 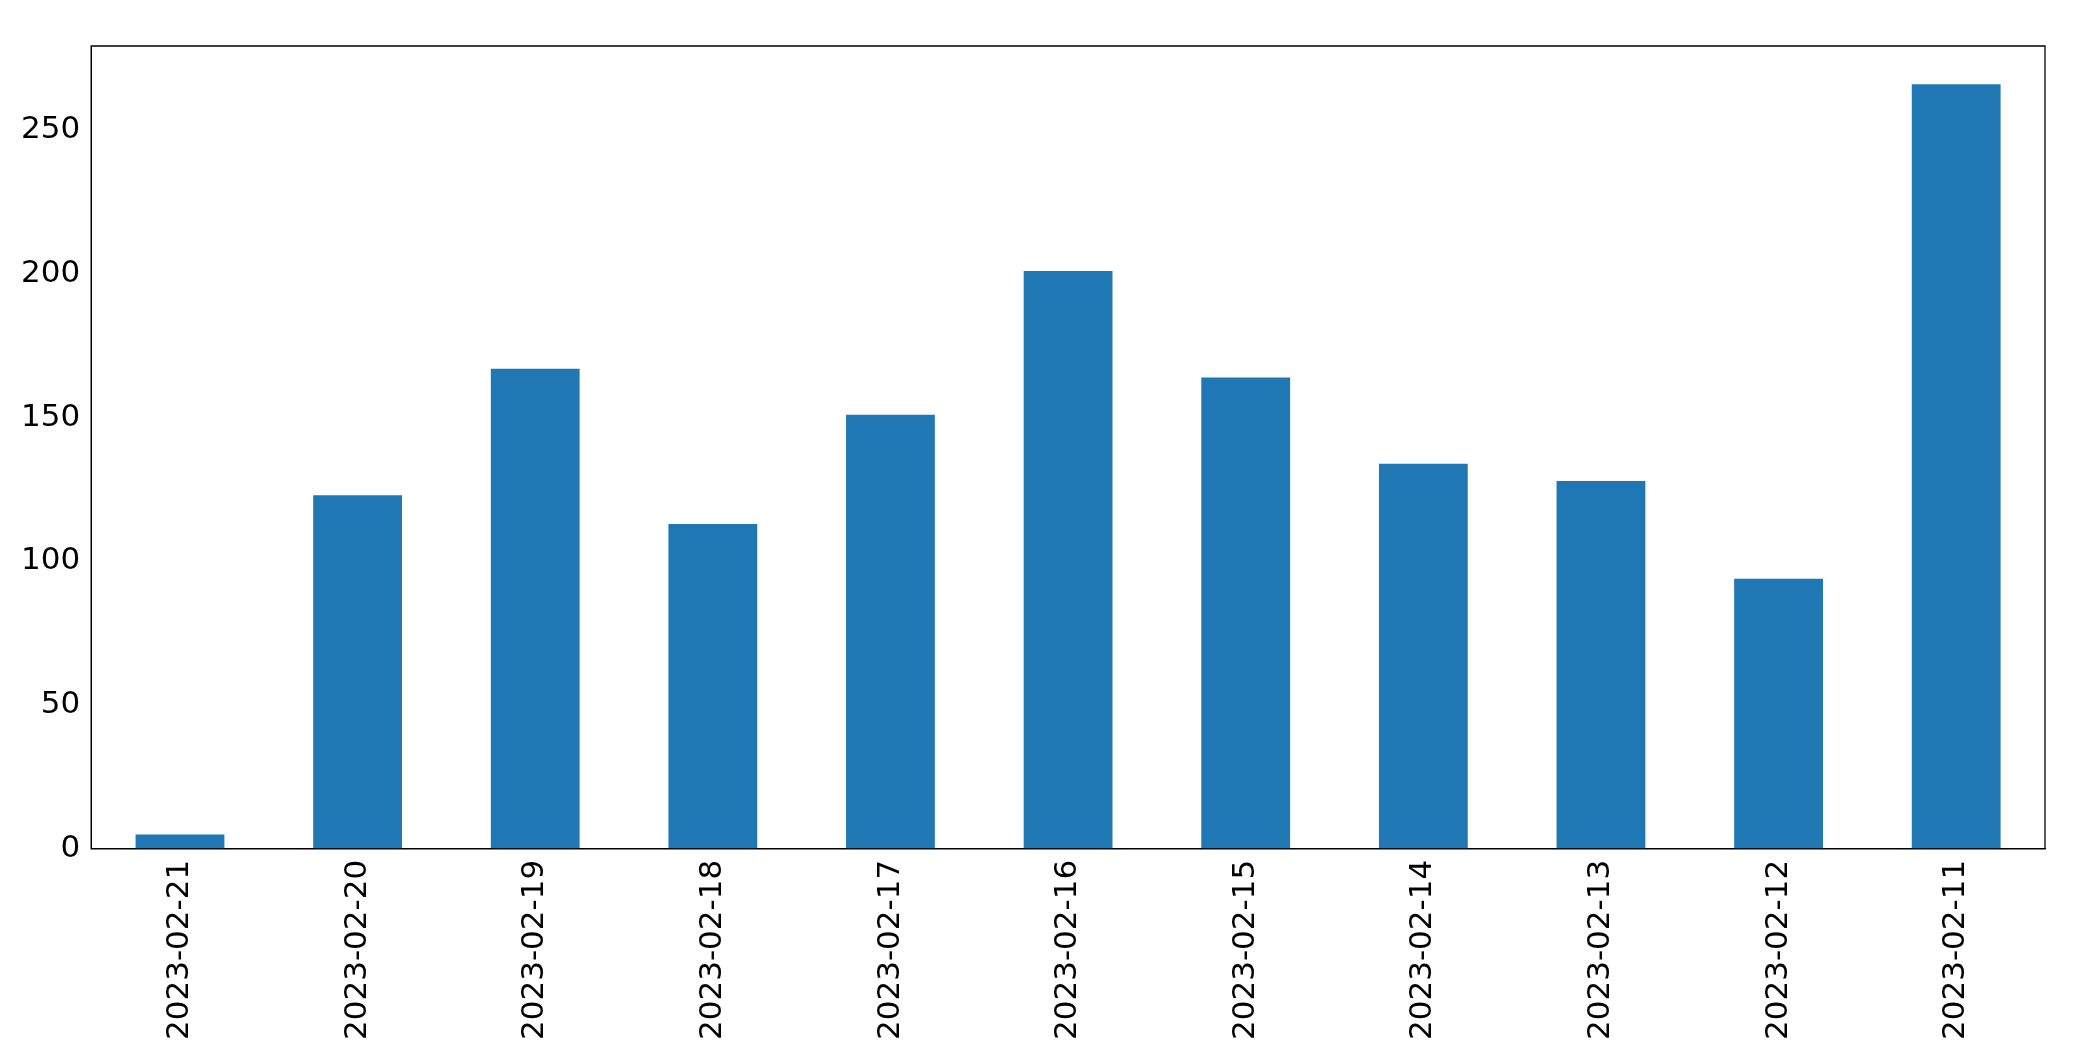 What do you see at coordinates (70, 845) in the screenshot?
I see `y-tick-label: 0` at bounding box center [70, 845].